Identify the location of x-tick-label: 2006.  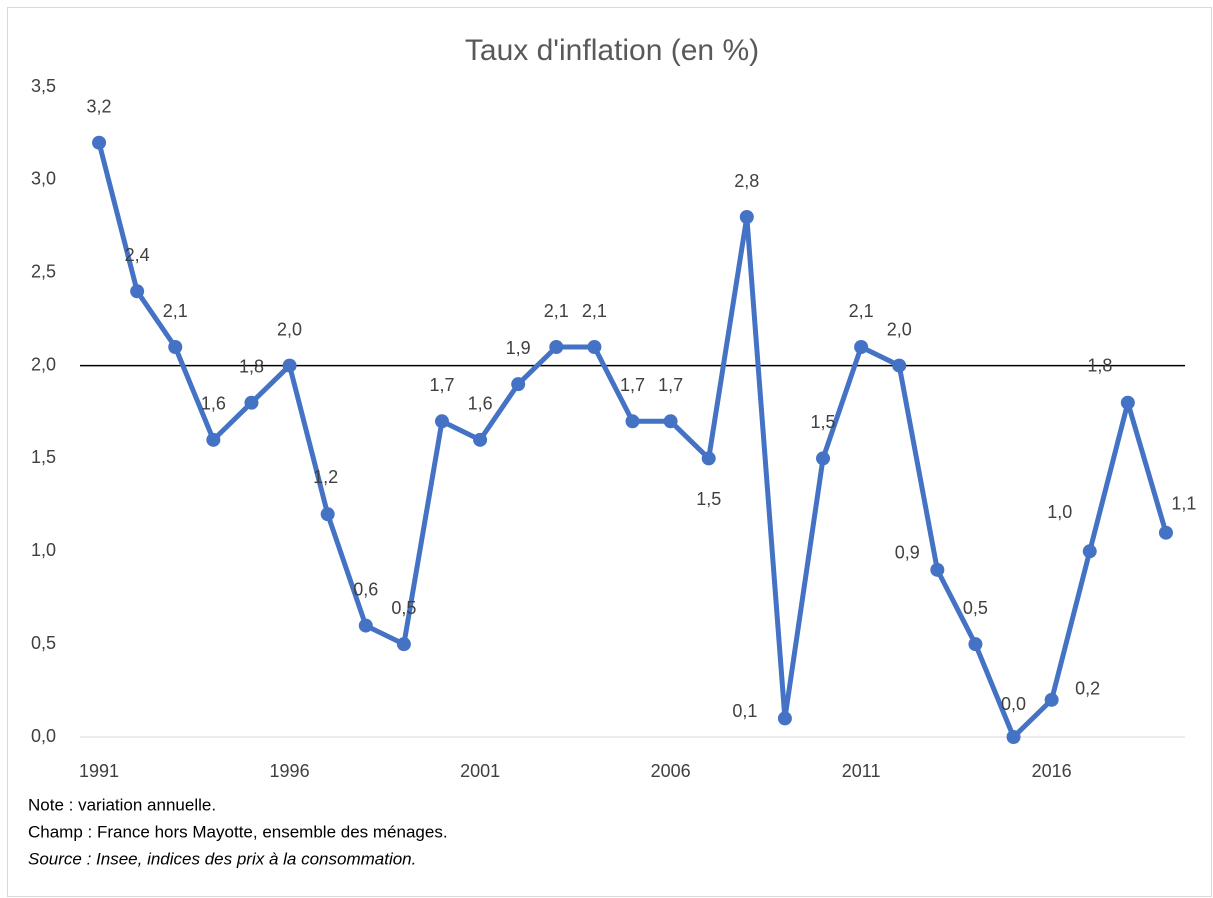
(671, 771).